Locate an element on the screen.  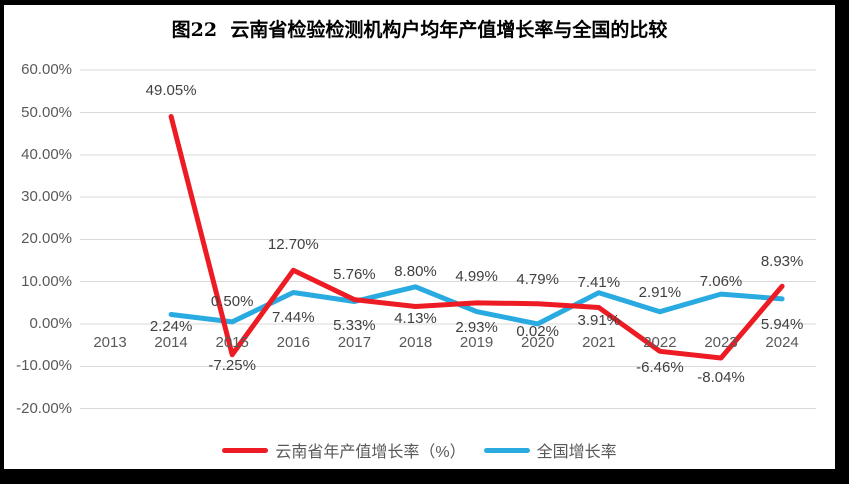
data-label: 49.05% is located at coordinates (171, 90).